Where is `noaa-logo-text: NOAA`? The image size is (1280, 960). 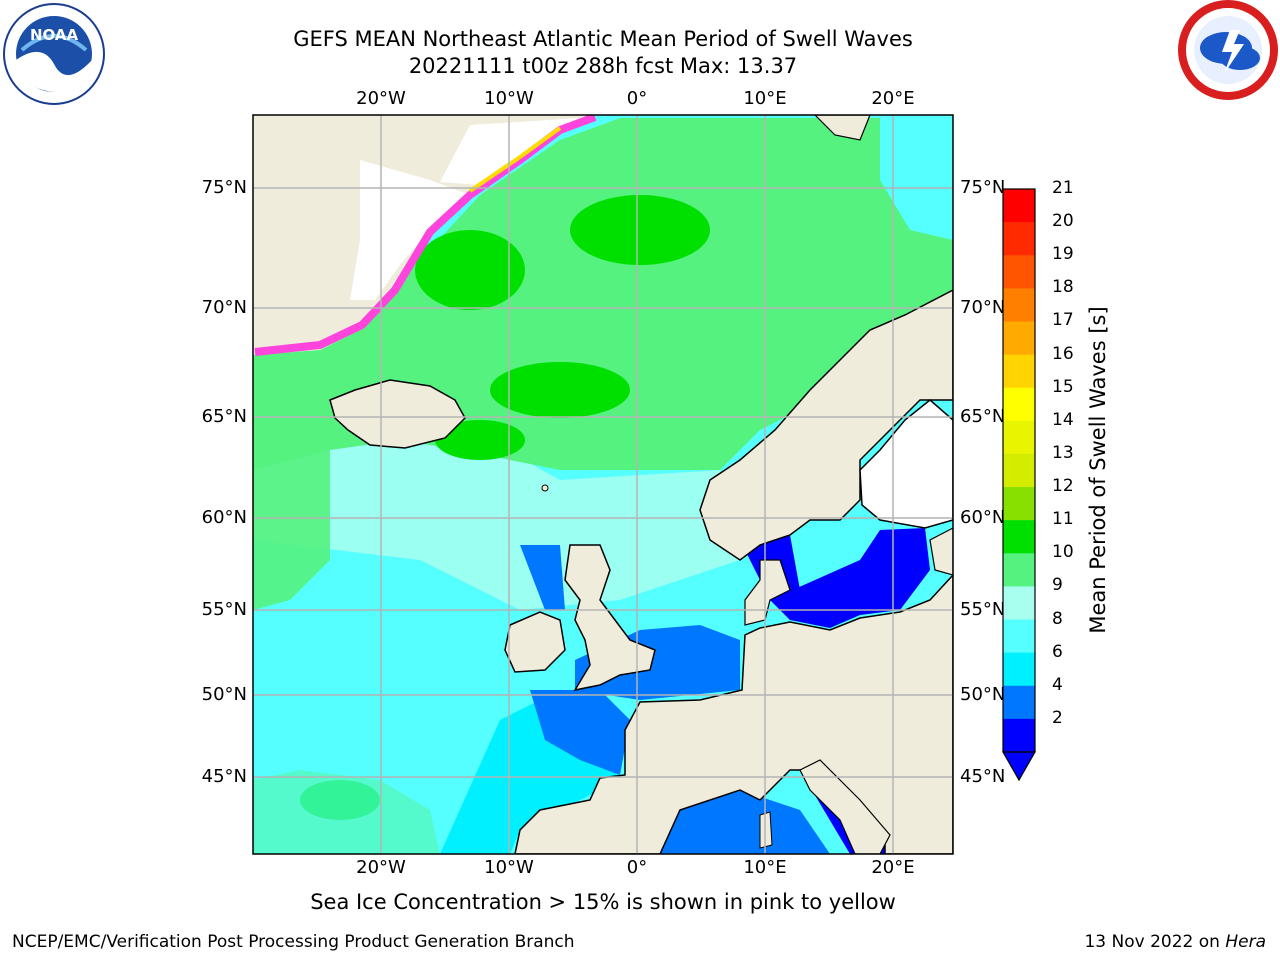
noaa-logo-text: NOAA is located at coordinates (54, 35).